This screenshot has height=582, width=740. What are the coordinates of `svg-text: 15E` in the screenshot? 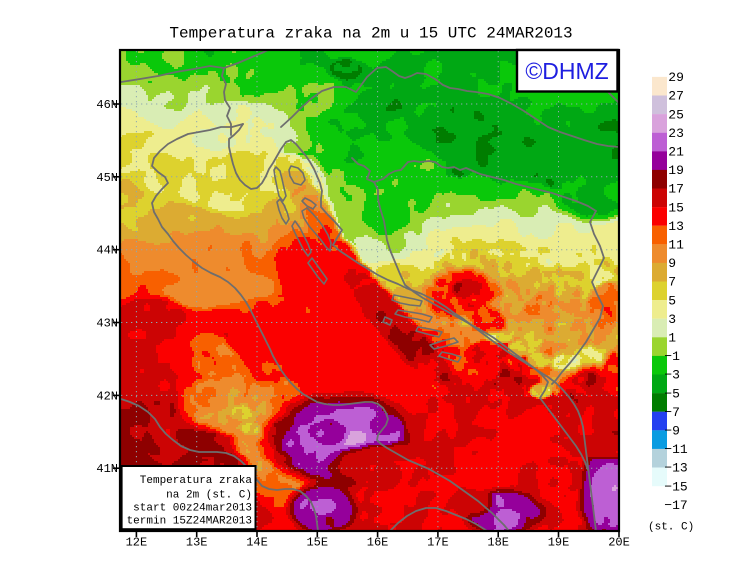 It's located at (317, 543).